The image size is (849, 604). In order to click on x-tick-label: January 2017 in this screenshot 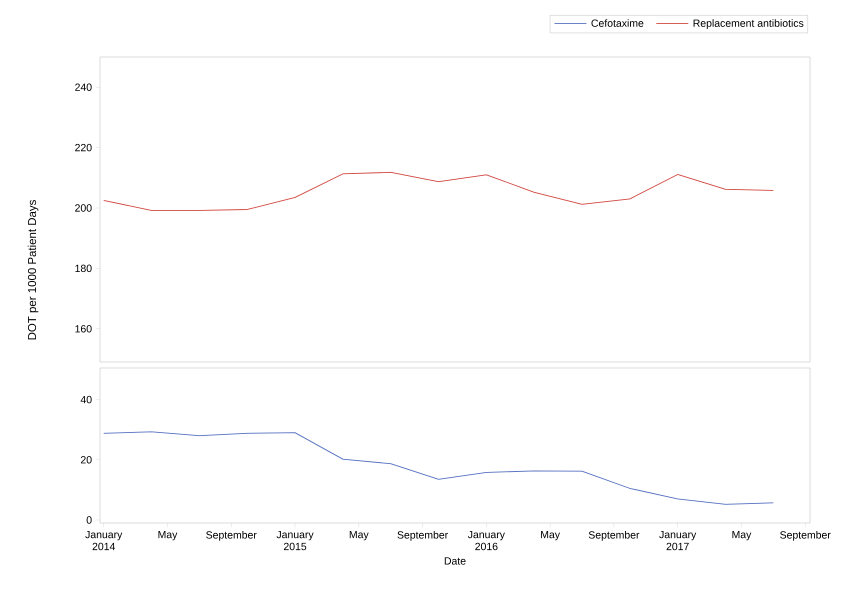, I will do `click(677, 540)`.